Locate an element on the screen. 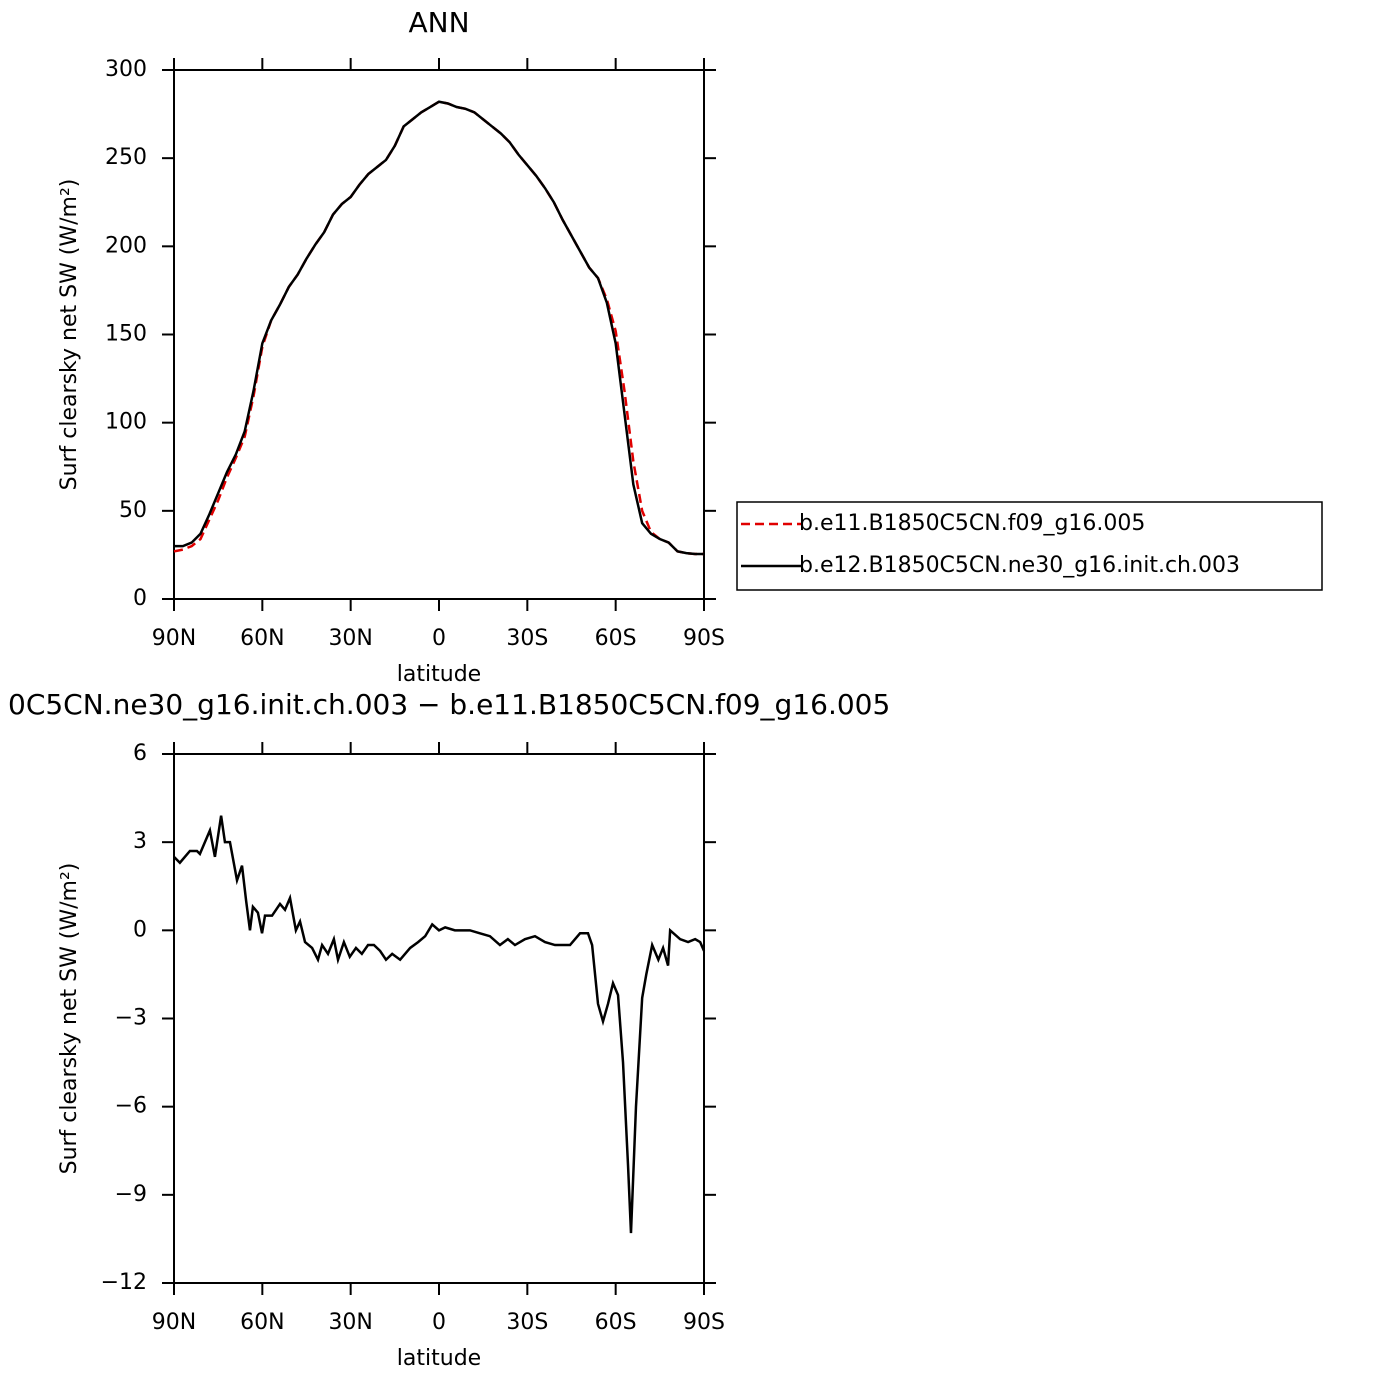 The height and width of the screenshot is (1381, 1380). y-tick-label: 100 is located at coordinates (126, 422).